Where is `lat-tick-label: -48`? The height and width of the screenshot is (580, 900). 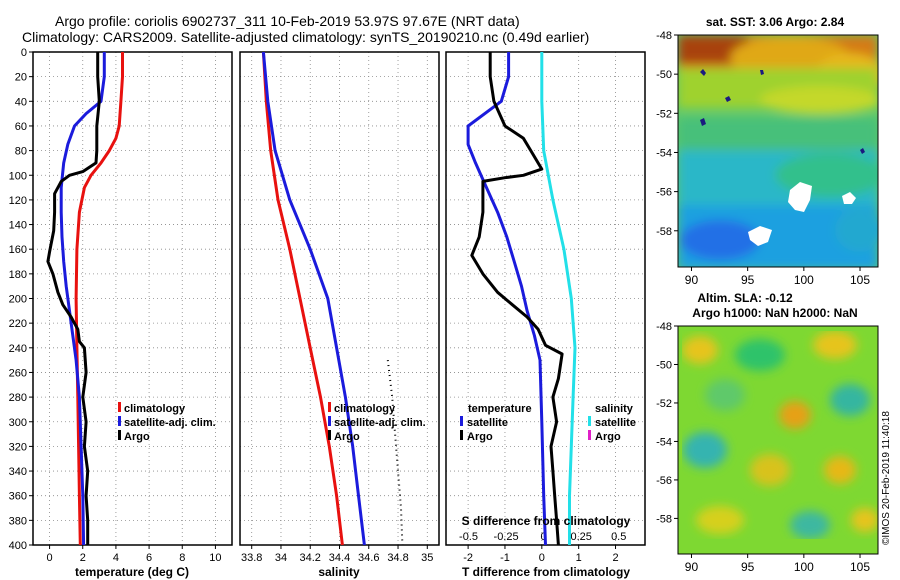
lat-tick-label: -48 is located at coordinates (664, 327).